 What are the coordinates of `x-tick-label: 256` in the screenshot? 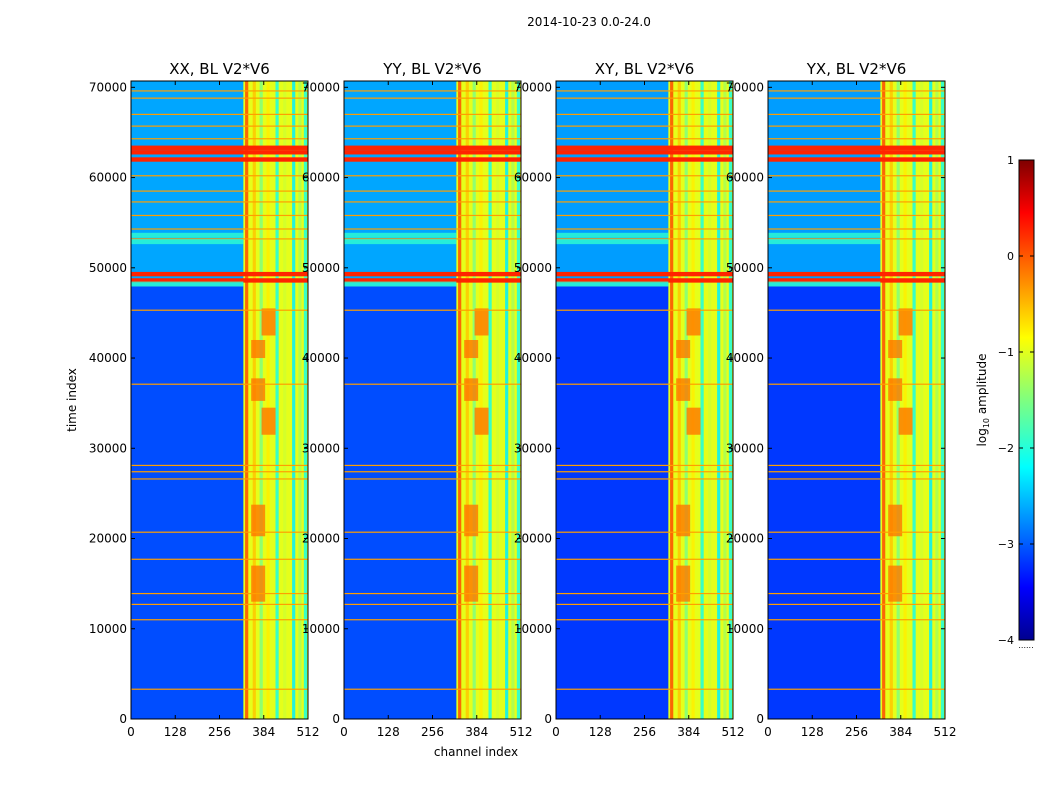 It's located at (432, 732).